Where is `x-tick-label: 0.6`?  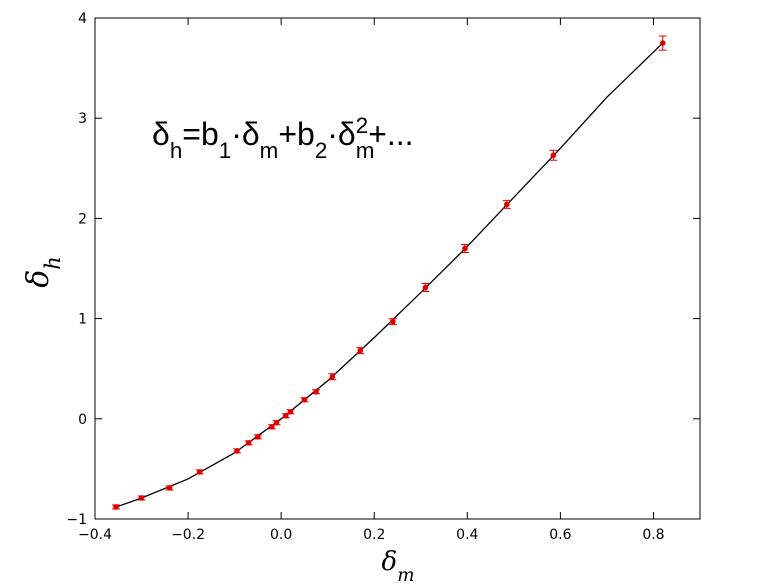
x-tick-label: 0.6 is located at coordinates (560, 535).